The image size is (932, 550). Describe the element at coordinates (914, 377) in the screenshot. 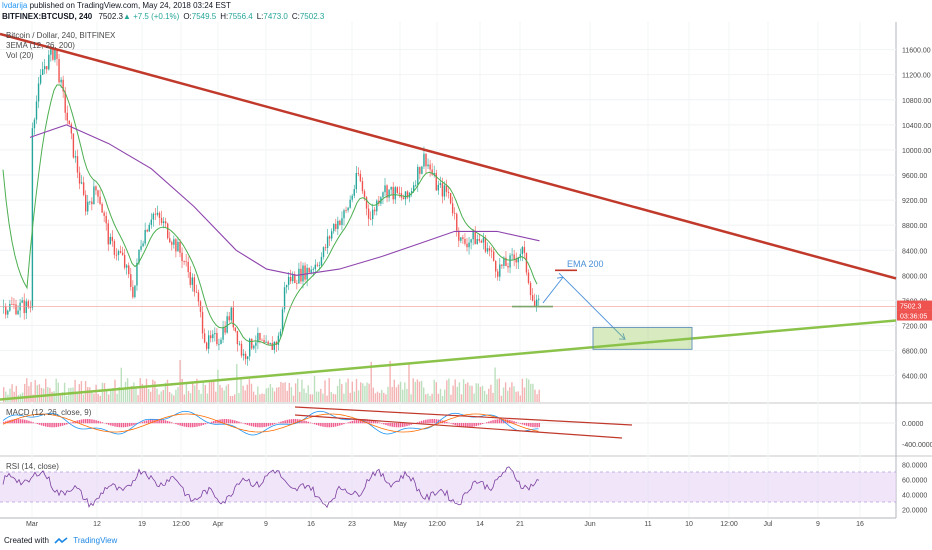

I see `y-tick-label: 6400.00` at that location.